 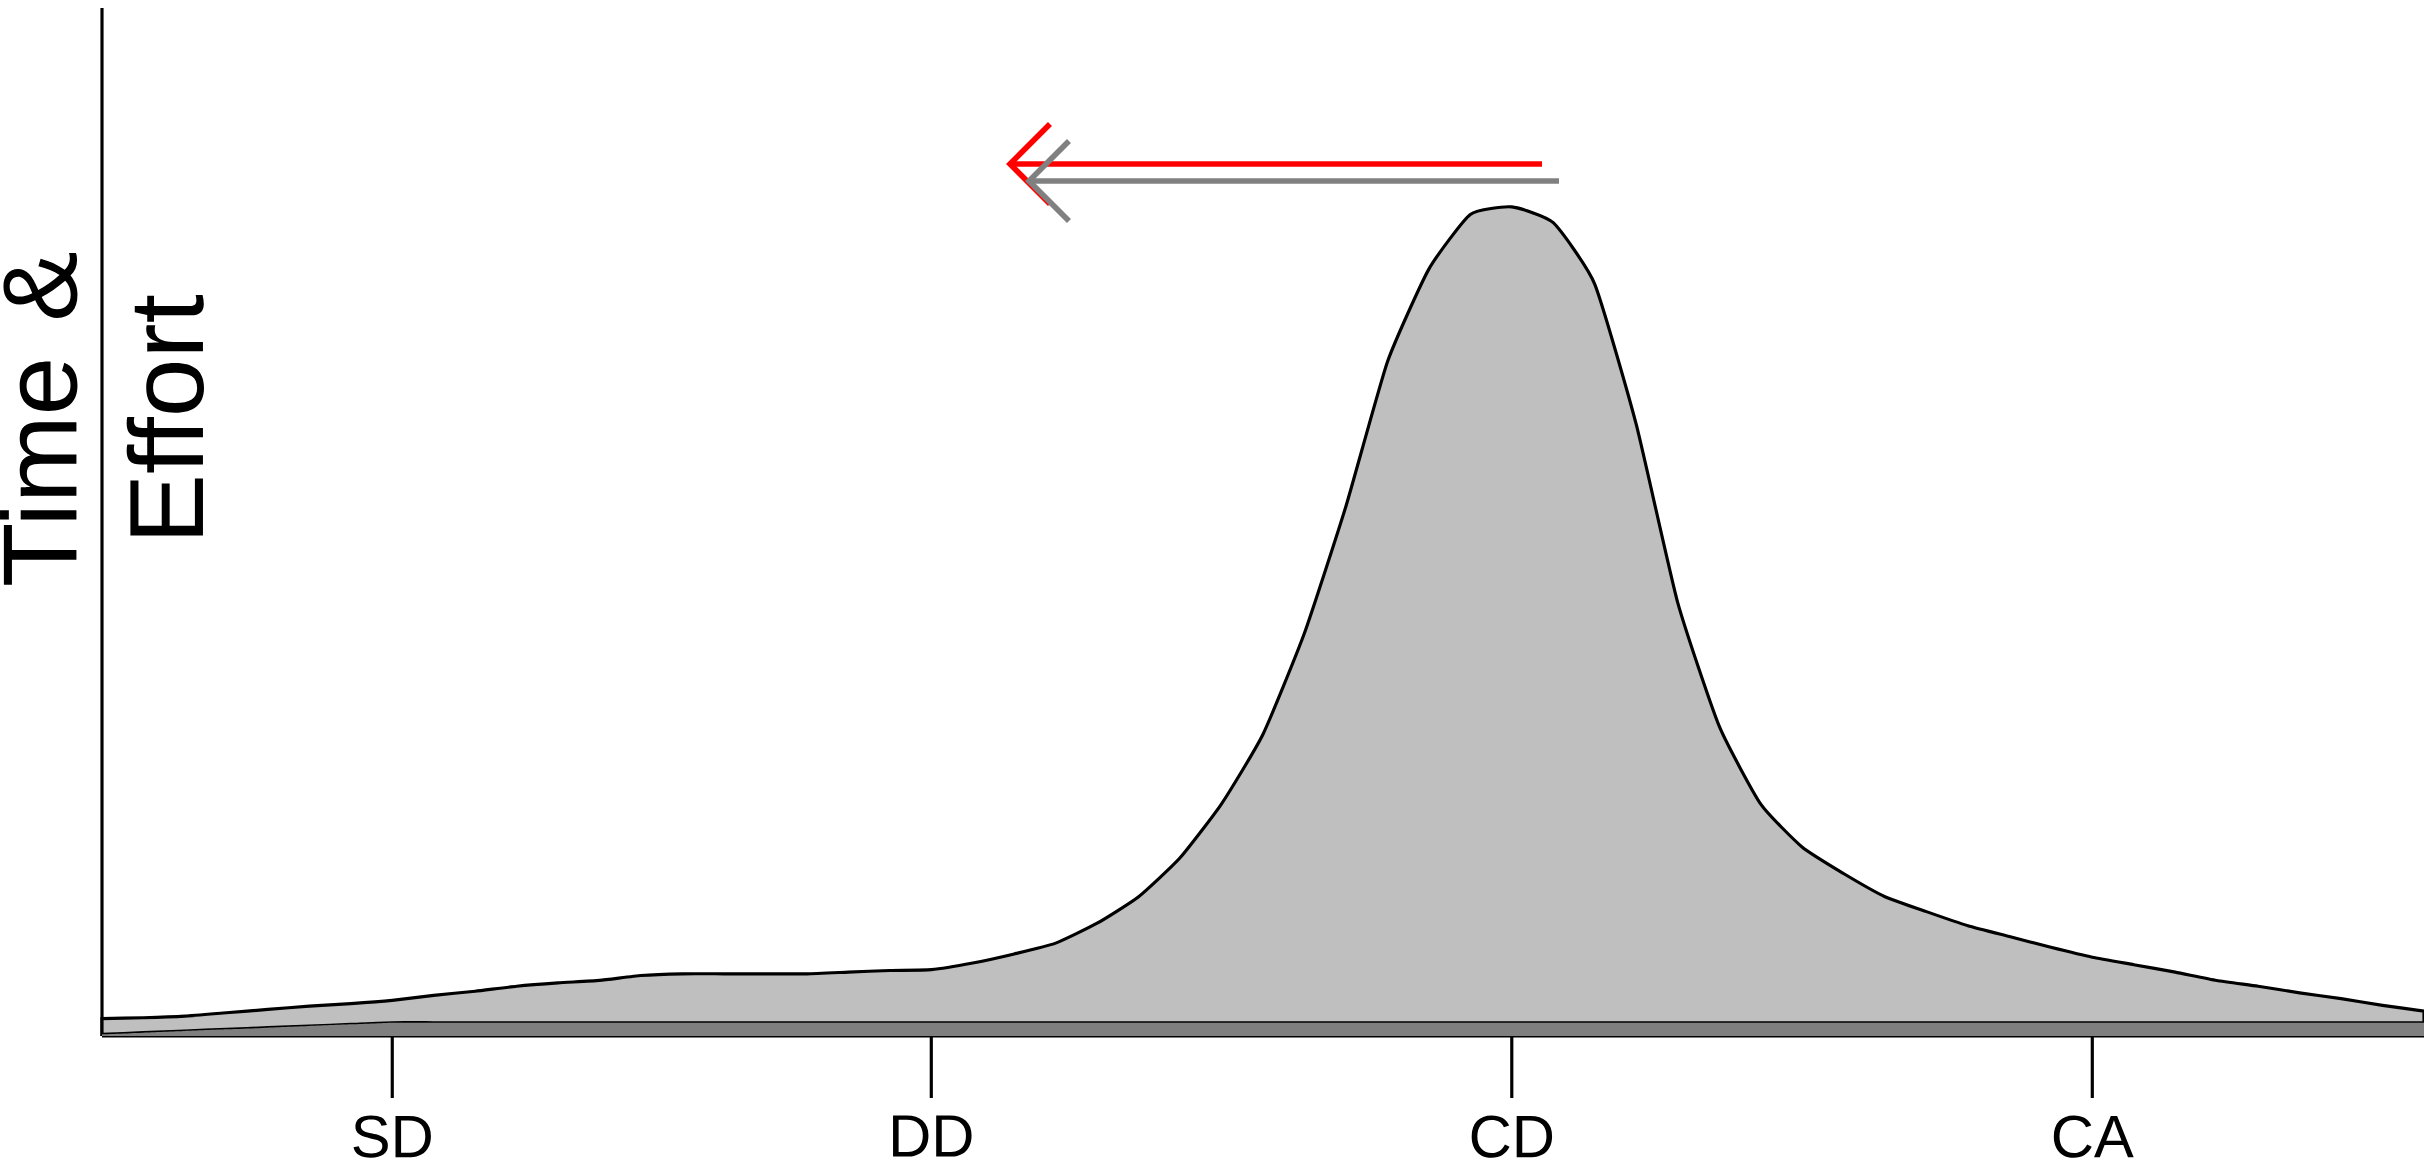 I want to click on x-tick-label: CD, so click(x=1512, y=1136).